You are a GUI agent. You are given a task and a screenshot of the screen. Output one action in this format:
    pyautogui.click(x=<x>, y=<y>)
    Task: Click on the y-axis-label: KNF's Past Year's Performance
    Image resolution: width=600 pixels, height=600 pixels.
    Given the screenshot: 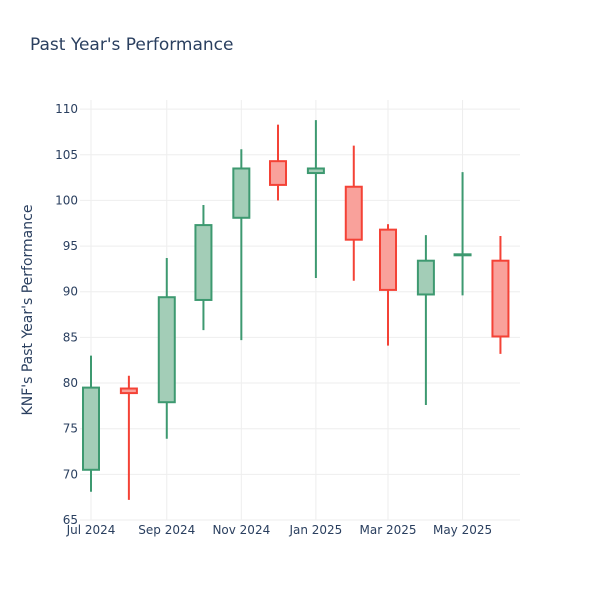 What is the action you would take?
    pyautogui.click(x=28, y=310)
    